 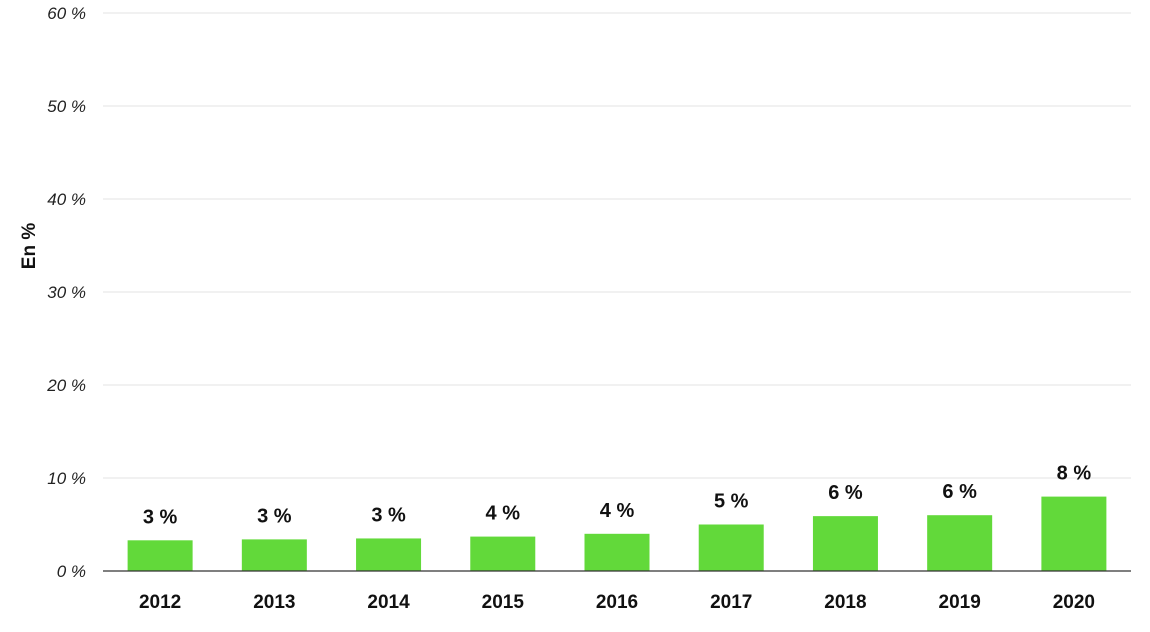 I want to click on x-tick-label: 2015, so click(x=503, y=602).